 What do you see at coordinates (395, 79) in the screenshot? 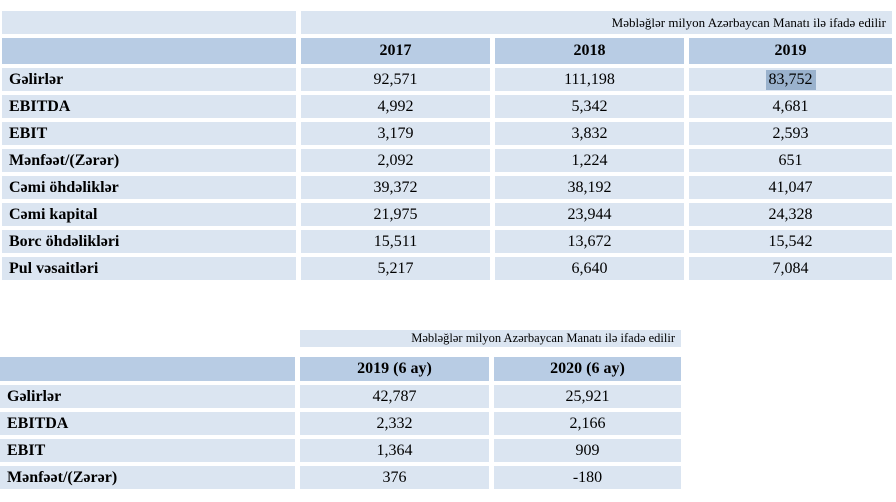
I see `table-cell: 92,571` at bounding box center [395, 79].